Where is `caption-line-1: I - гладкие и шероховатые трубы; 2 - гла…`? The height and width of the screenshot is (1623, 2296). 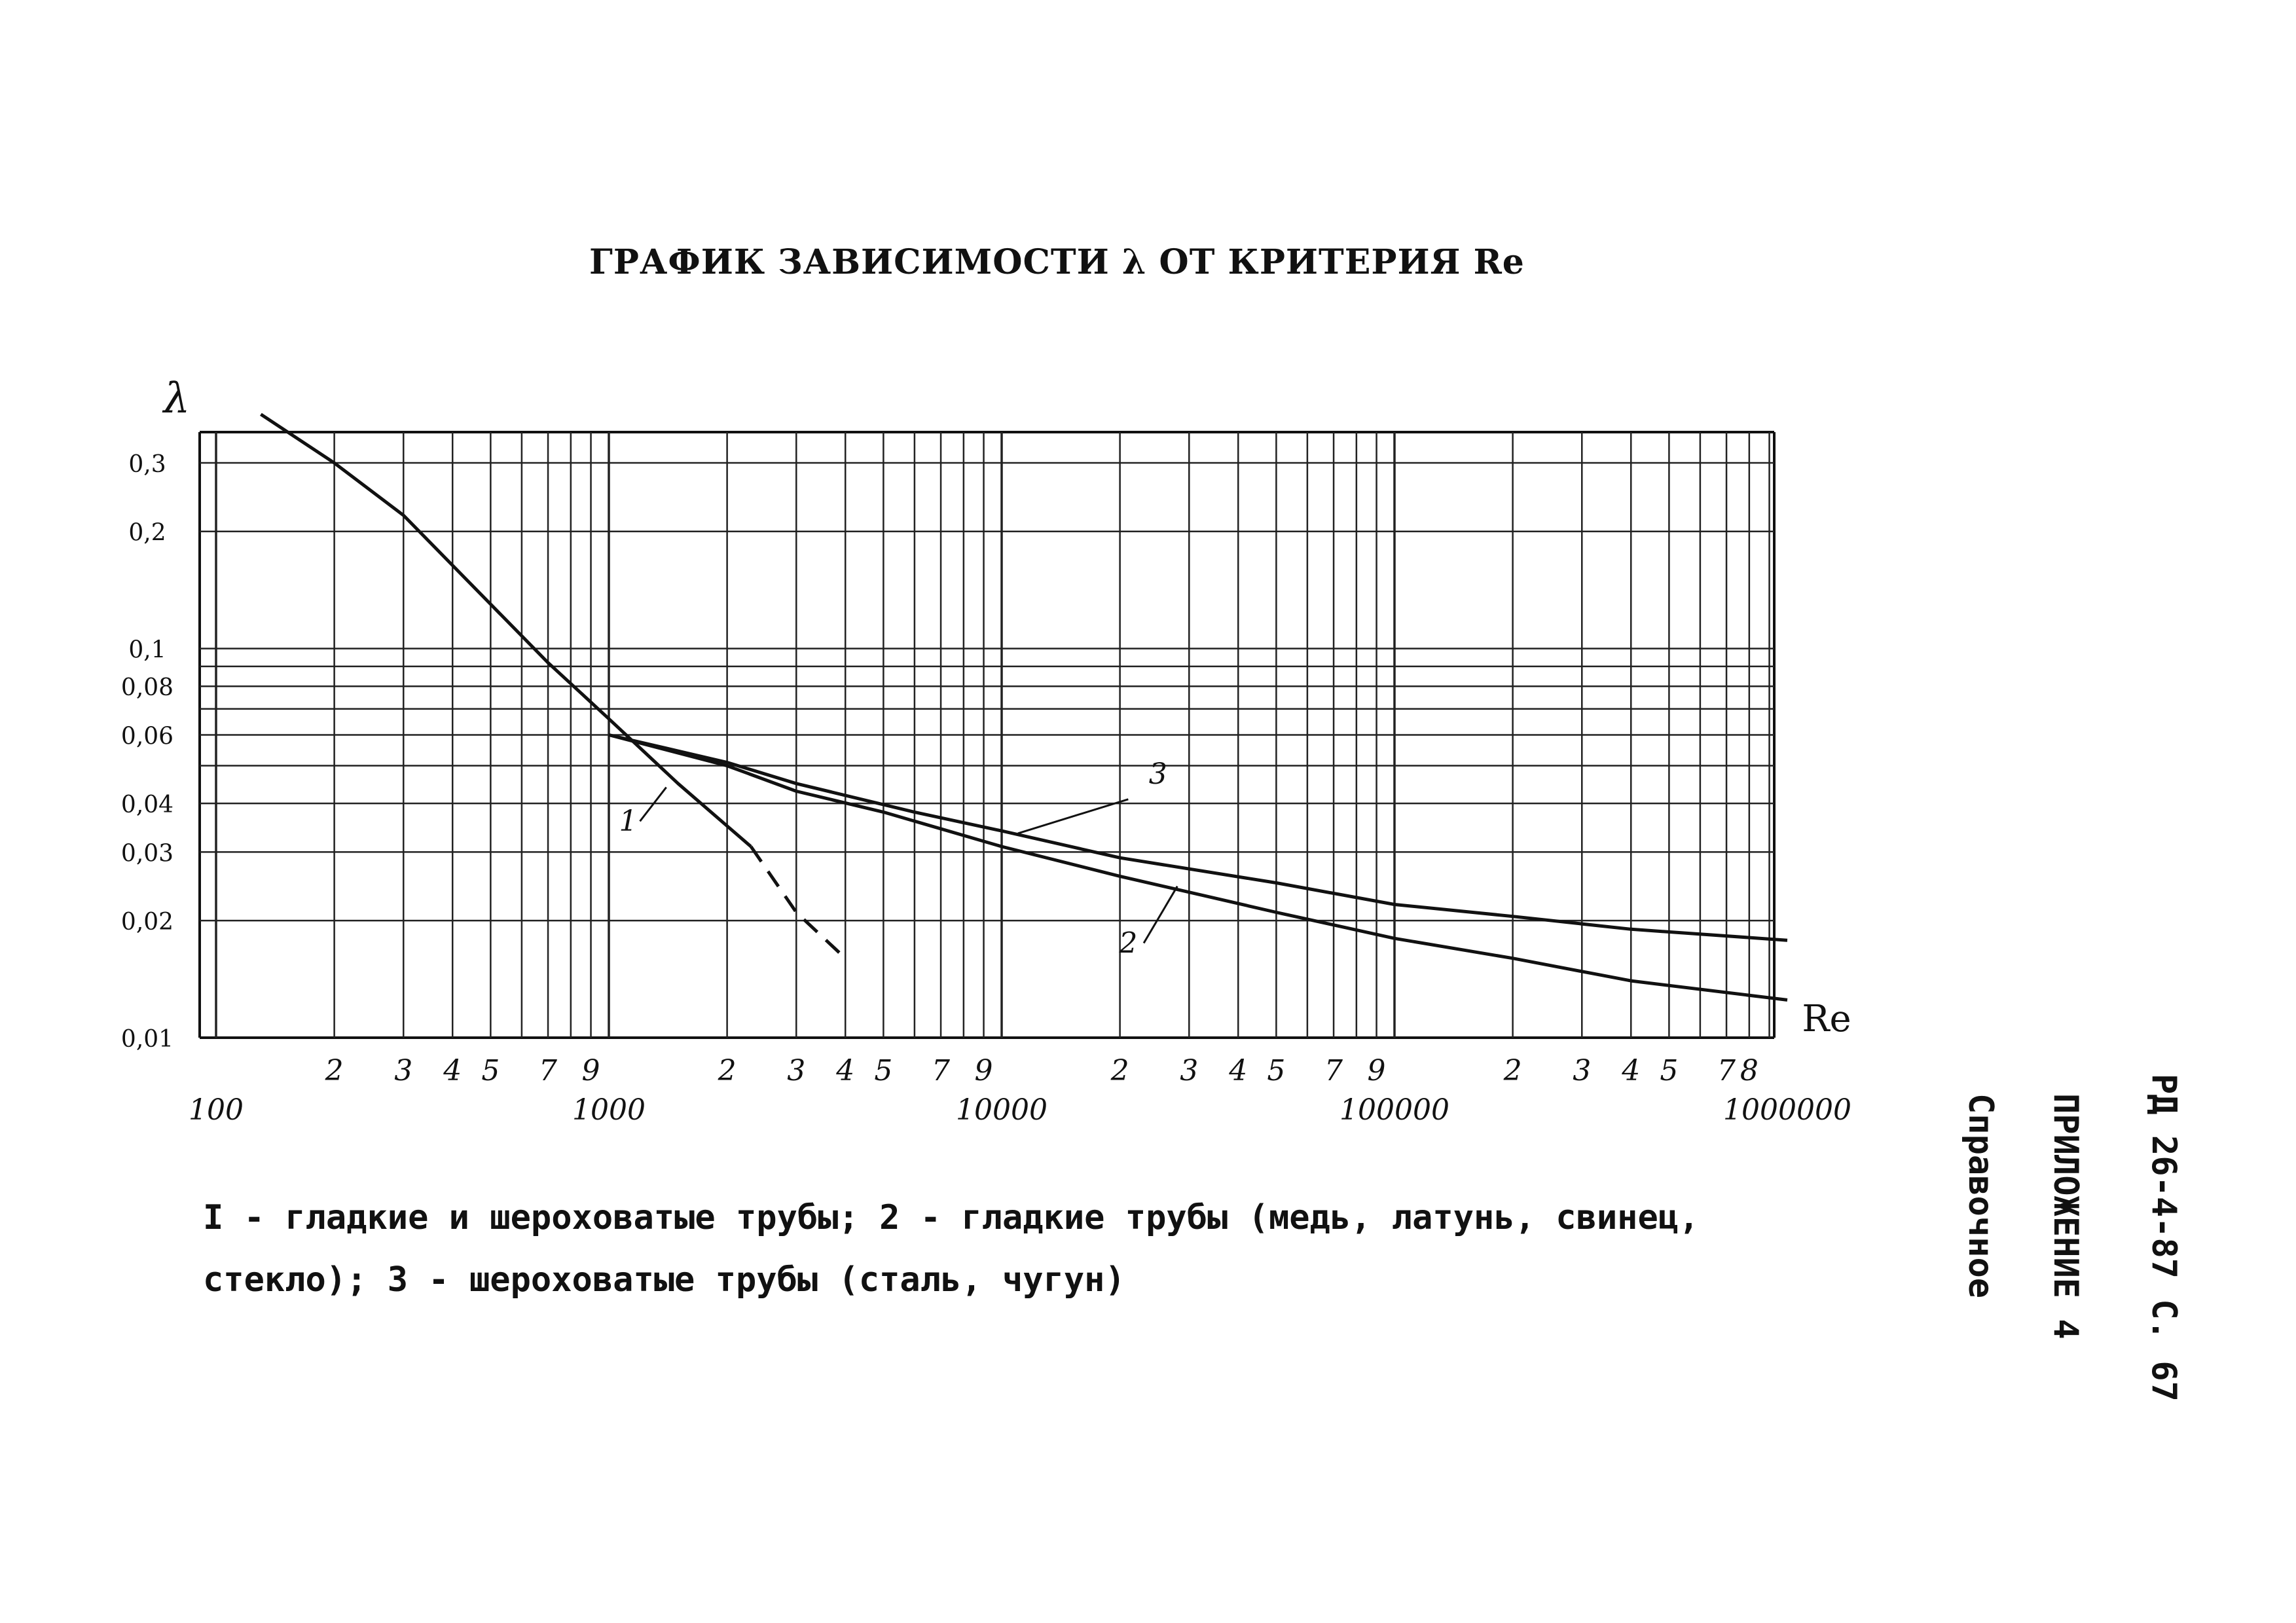
caption-line-1: I - гладкие и шероховатые трубы; 2 - гла… is located at coordinates (951, 1217).